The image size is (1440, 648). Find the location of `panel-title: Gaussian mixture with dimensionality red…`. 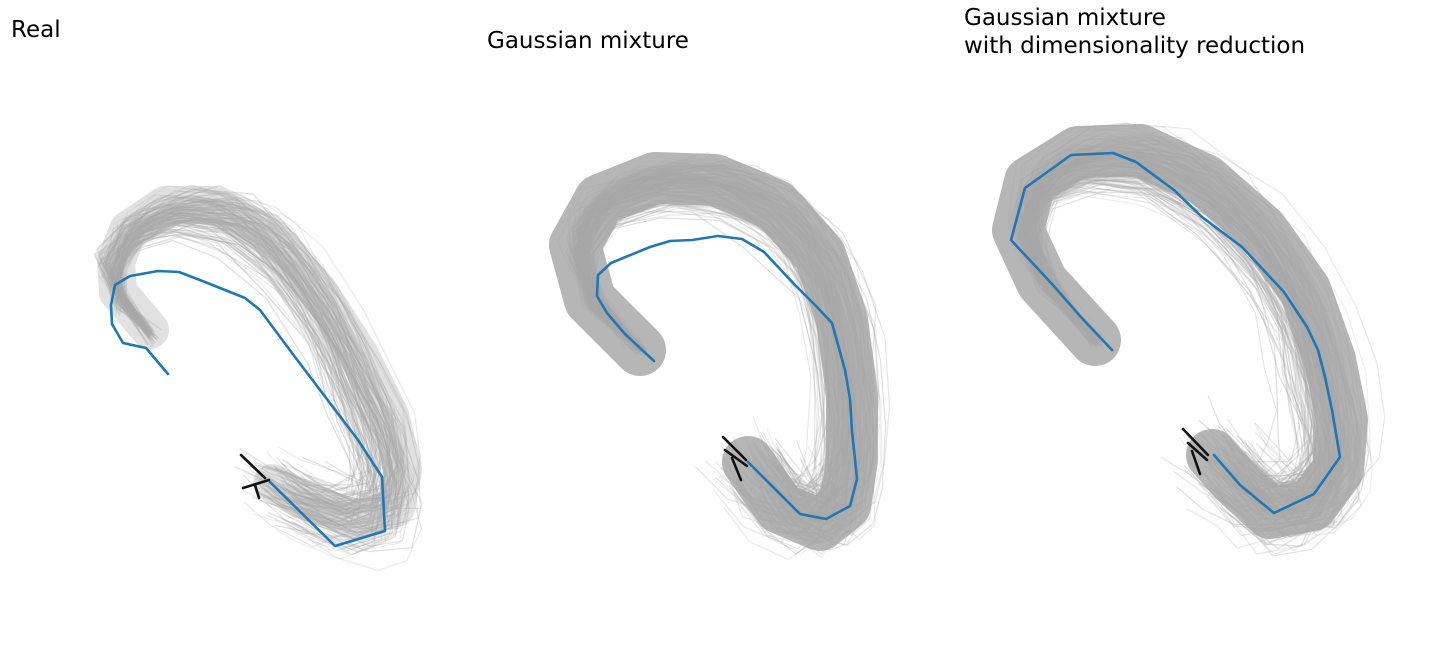

panel-title: Gaussian mixture with dimensionality red… is located at coordinates (1135, 32).